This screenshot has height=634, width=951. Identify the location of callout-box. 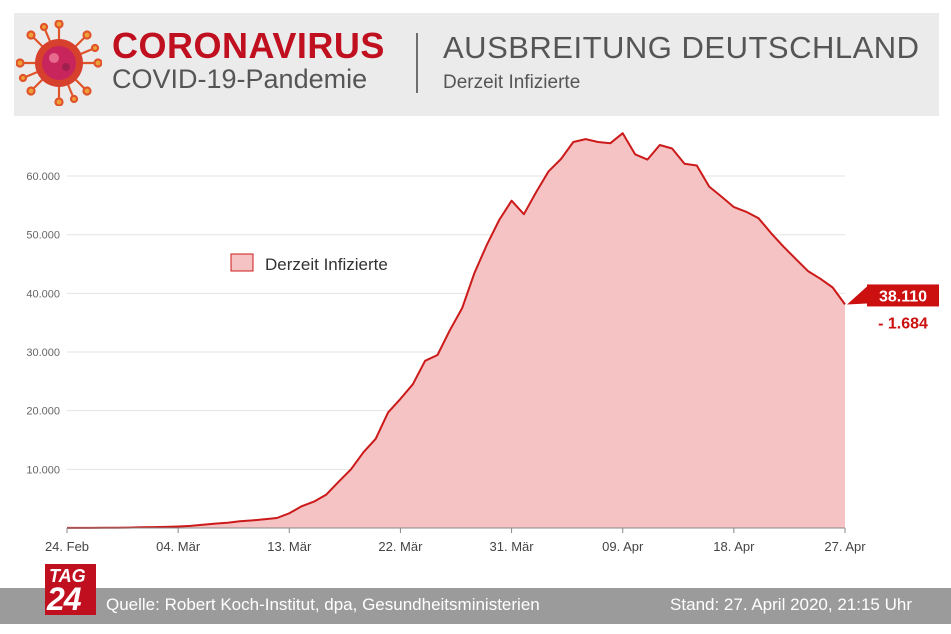
(903, 295).